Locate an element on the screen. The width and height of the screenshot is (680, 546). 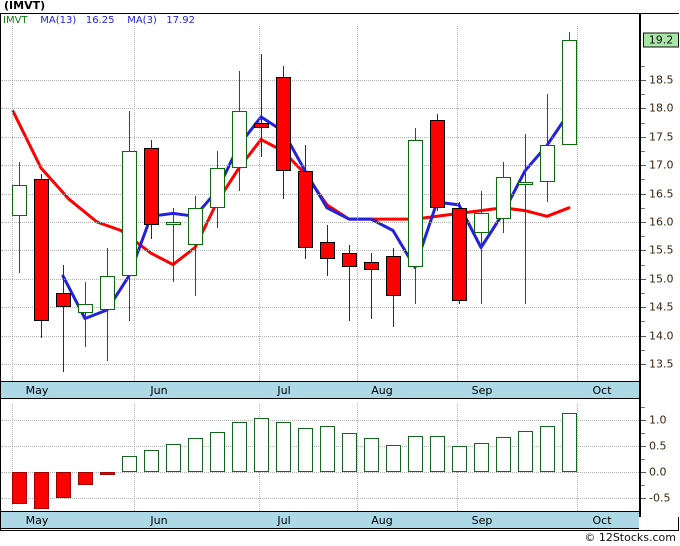
macd-axis-label: 0.5 is located at coordinates (658, 446).